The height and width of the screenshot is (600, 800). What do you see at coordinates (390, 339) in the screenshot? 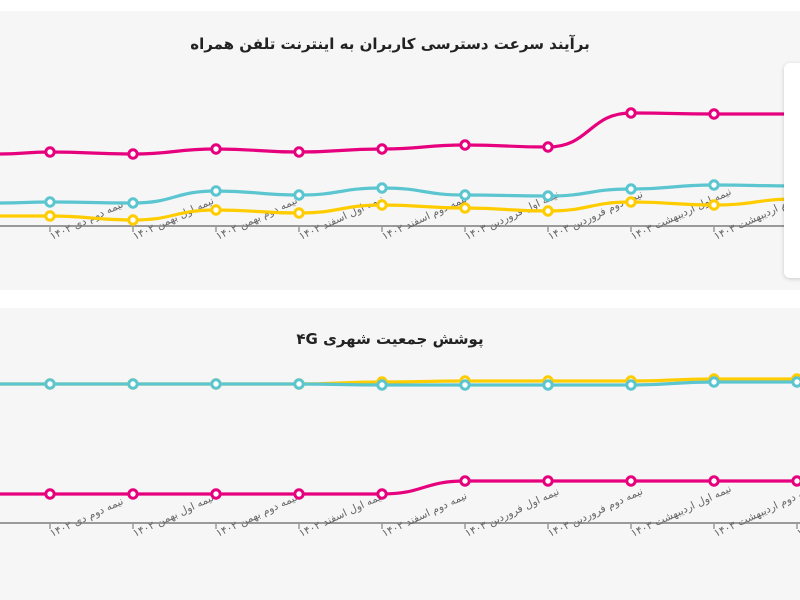
I see `chart-title-4g-coverage: پوشش جمعیت شهری ۴G` at bounding box center [390, 339].